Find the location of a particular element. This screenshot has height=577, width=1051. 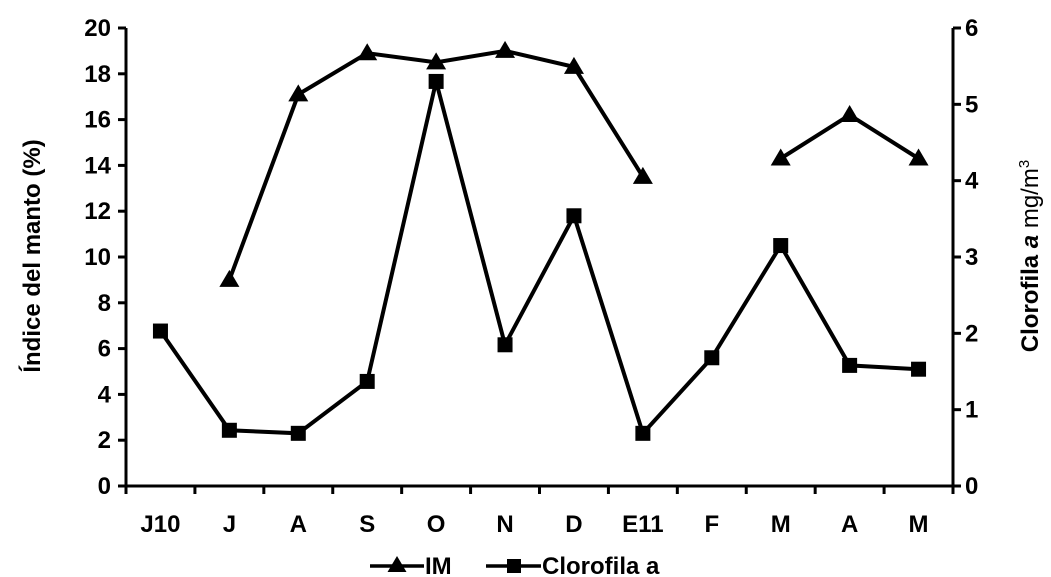

right-tick-label: 2 is located at coordinates (971, 333).